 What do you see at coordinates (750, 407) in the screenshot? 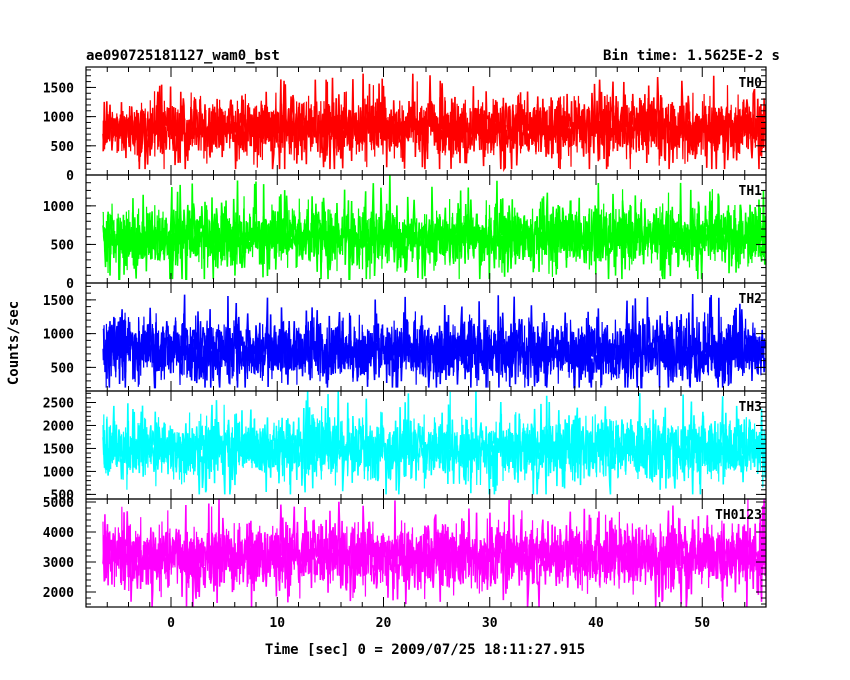
I see `panel-label-th3: TH3` at bounding box center [750, 407].